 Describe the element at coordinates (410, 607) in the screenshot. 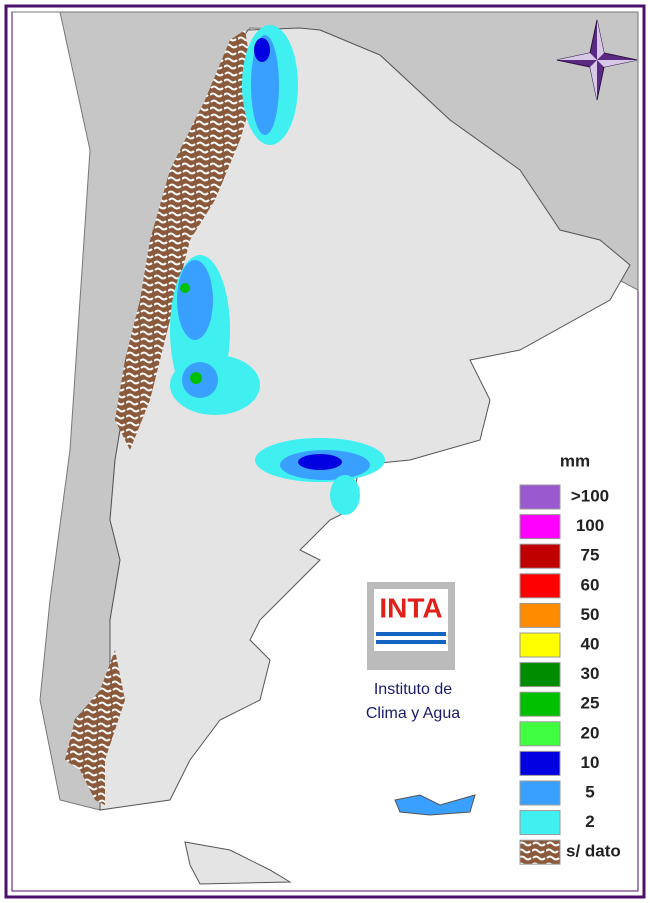

I see `logo-acronym: INTA` at that location.